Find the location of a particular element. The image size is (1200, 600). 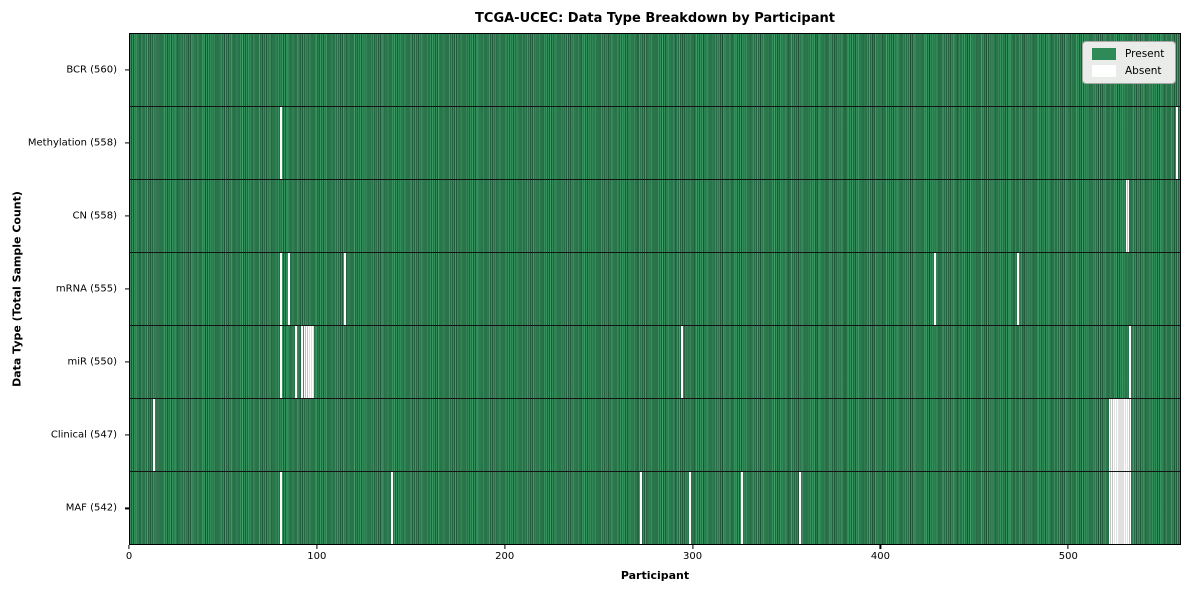

y-tick-label-methylation: Methylation (558) is located at coordinates (72, 143).